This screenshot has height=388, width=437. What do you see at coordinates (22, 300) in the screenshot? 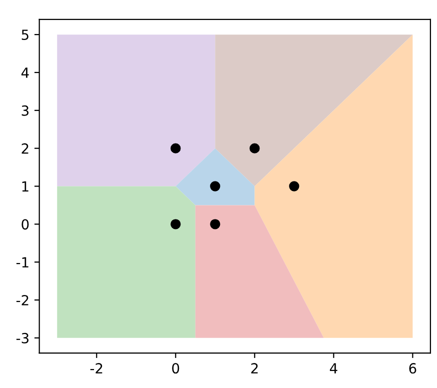
I see `y-tick-label: -2` at bounding box center [22, 300].